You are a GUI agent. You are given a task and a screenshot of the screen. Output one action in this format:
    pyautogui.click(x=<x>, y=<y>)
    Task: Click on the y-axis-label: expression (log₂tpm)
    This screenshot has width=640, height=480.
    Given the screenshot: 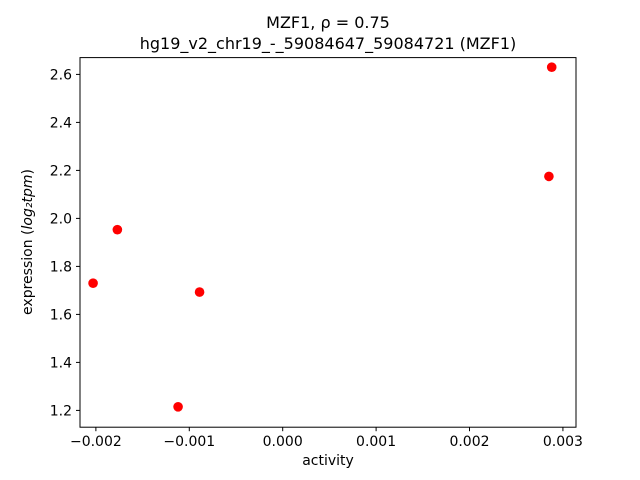 What is the action you would take?
    pyautogui.click(x=28, y=242)
    